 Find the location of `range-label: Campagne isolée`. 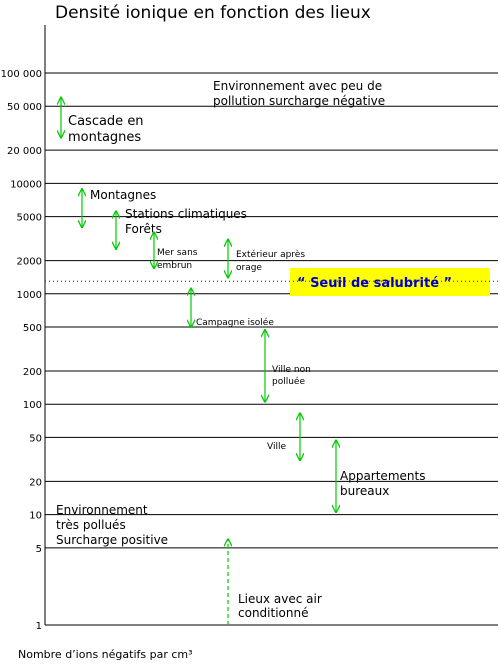

range-label: Campagne isolée is located at coordinates (235, 322).